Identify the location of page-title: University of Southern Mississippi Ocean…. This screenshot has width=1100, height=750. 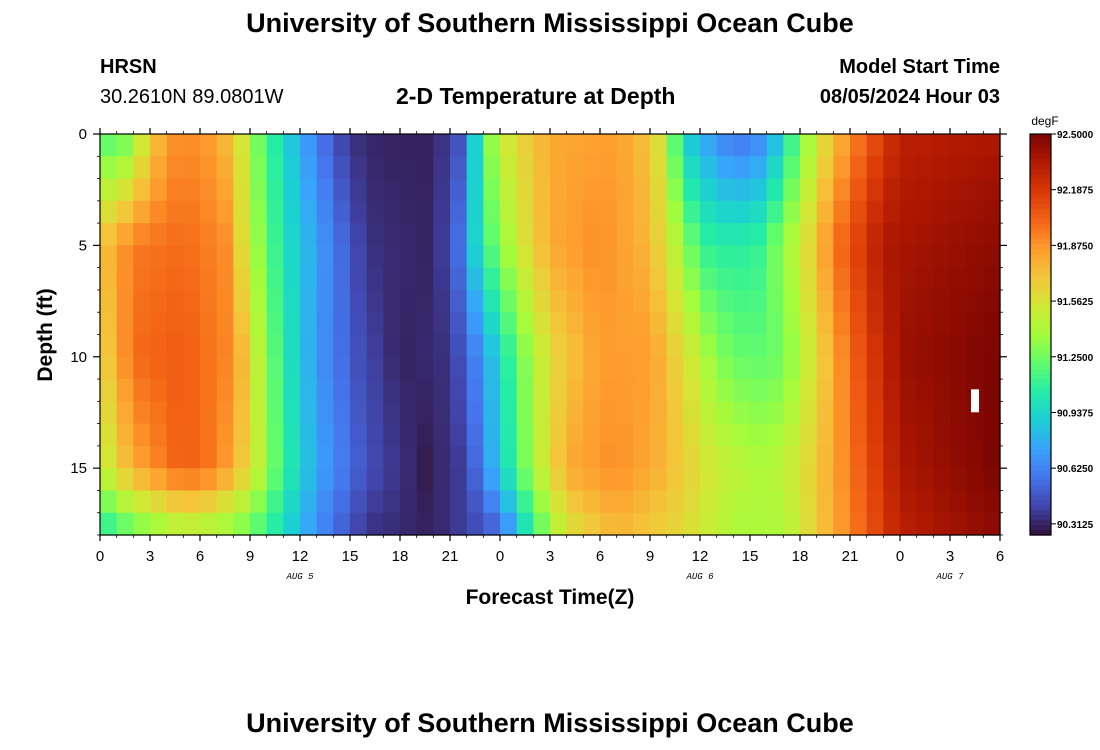
(550, 23).